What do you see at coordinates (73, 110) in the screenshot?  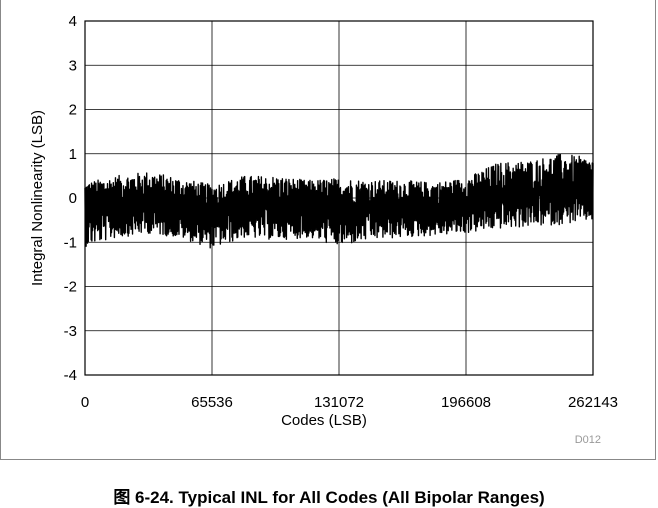 I see `y-tick-label: 2` at bounding box center [73, 110].